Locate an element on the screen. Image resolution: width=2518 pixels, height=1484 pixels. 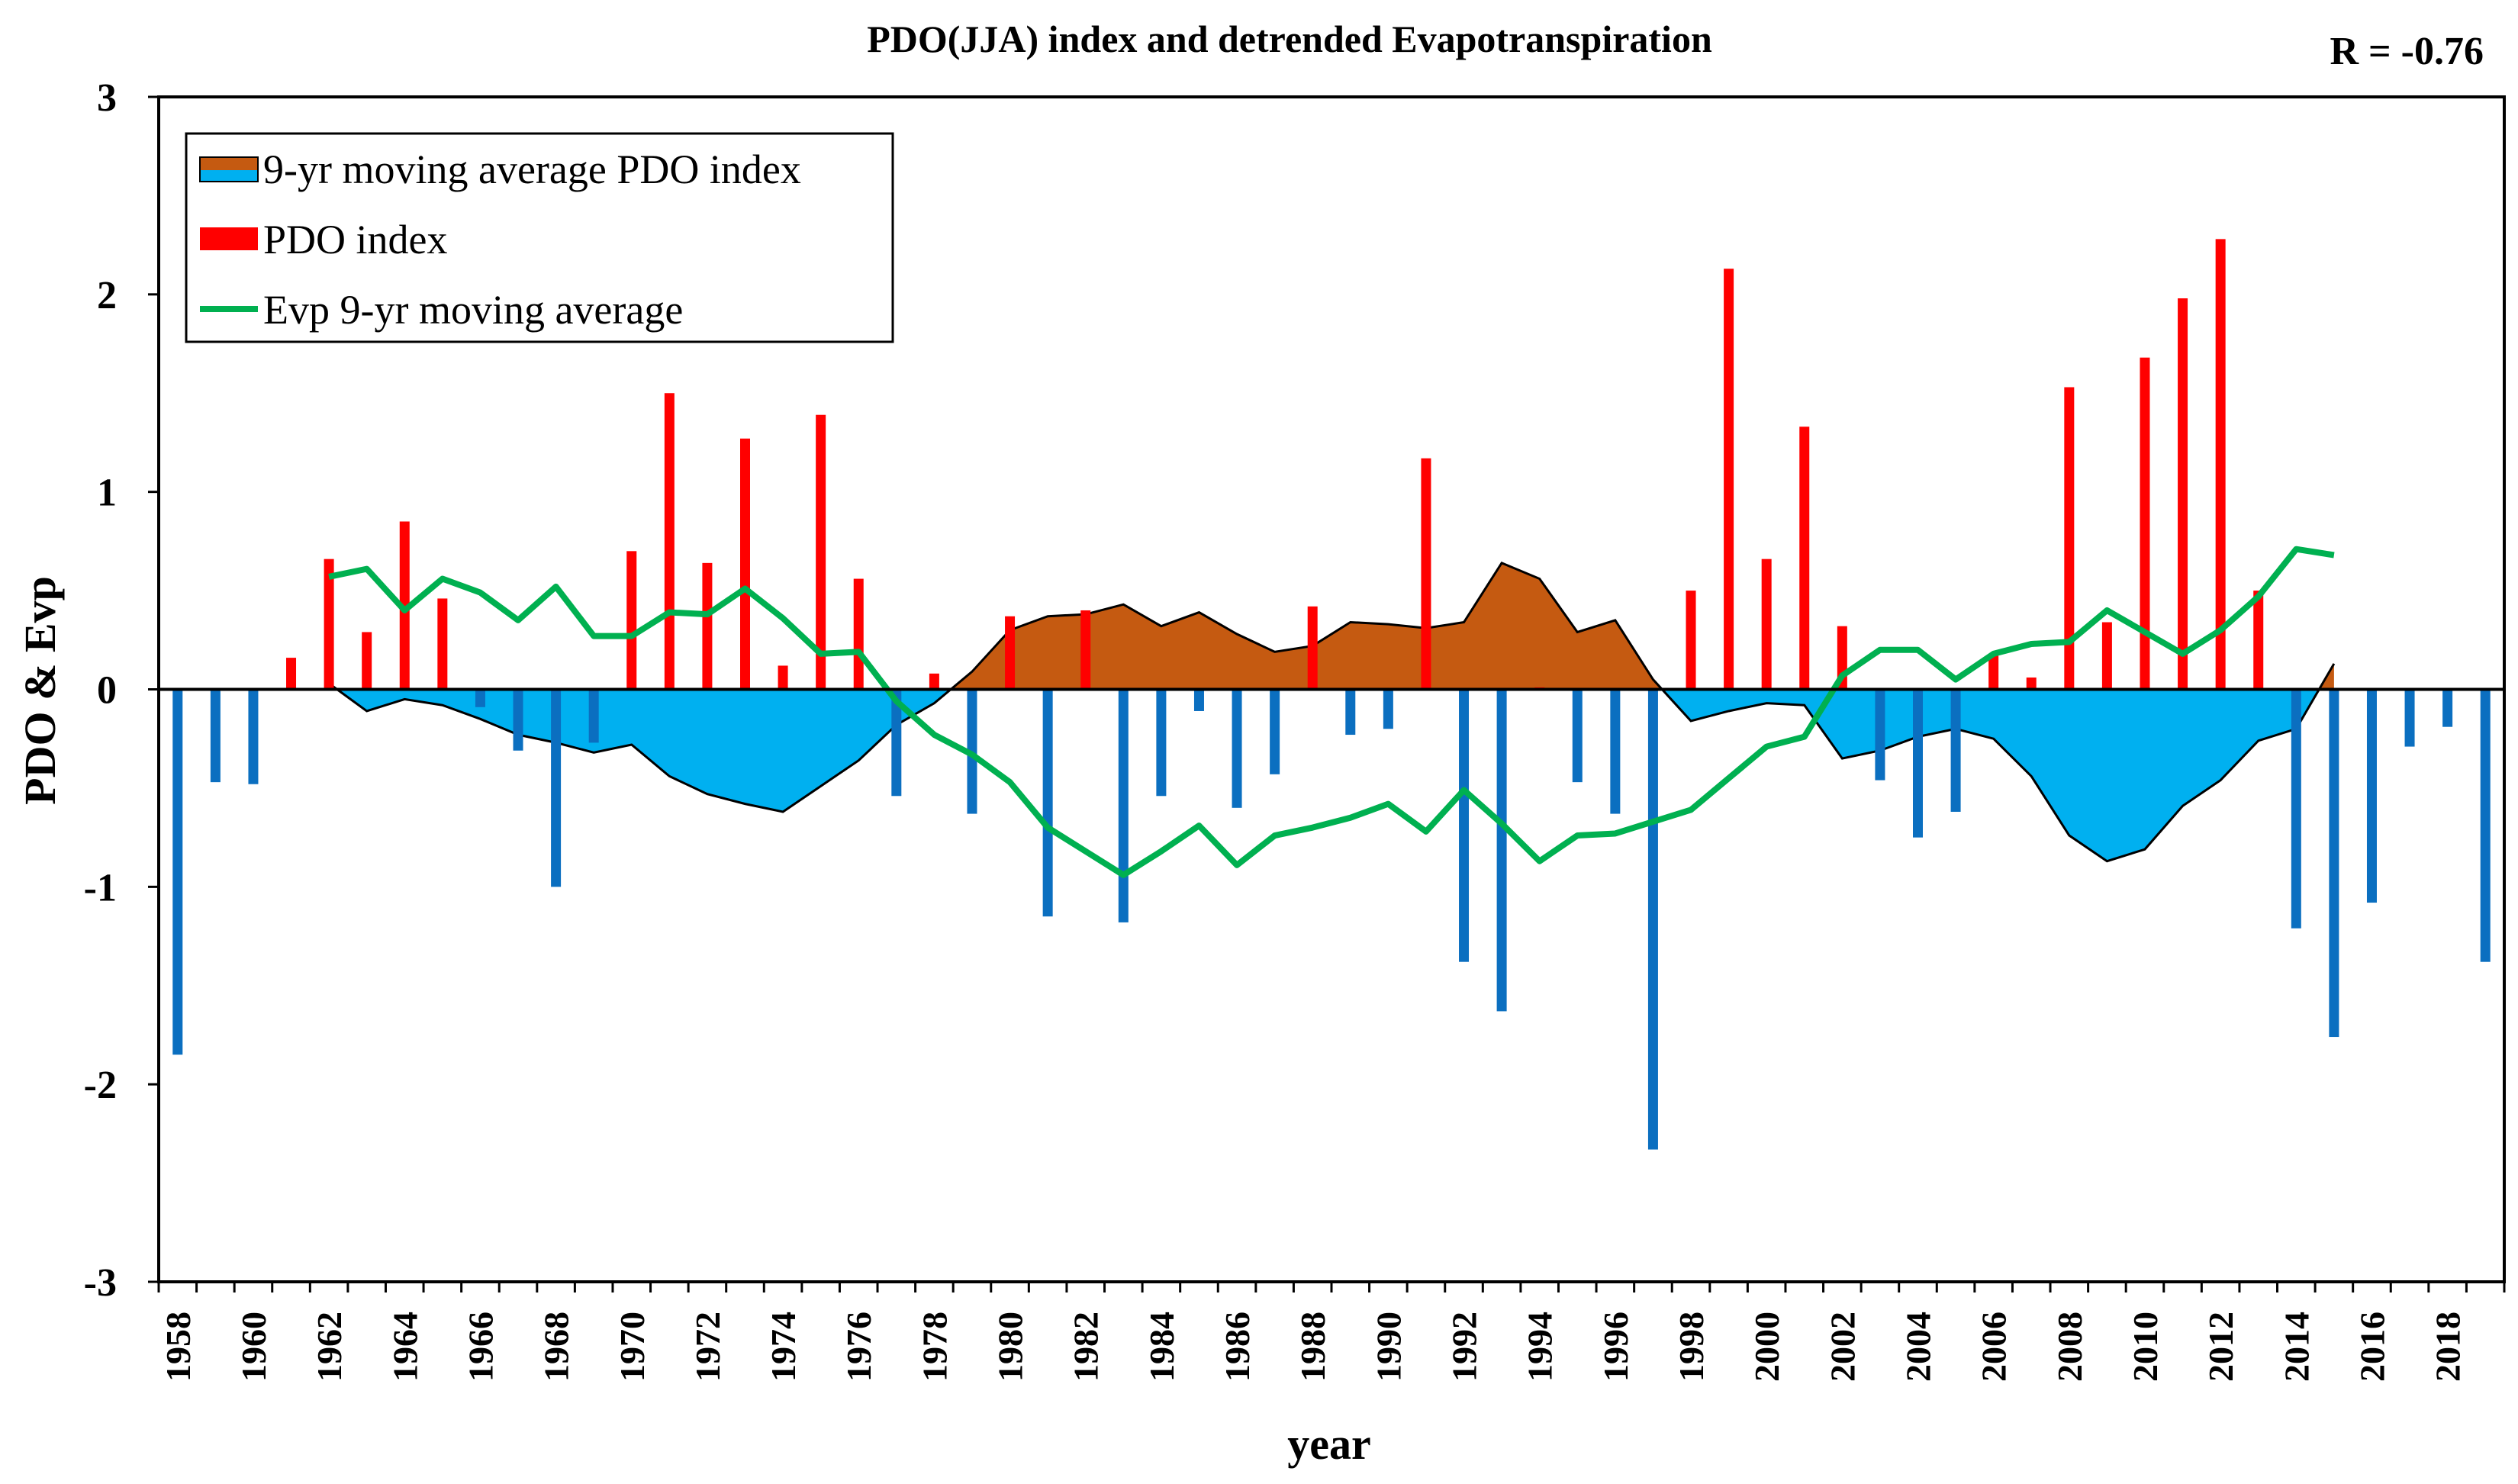
pdo-bar-2017 is located at coordinates (2410, 718).